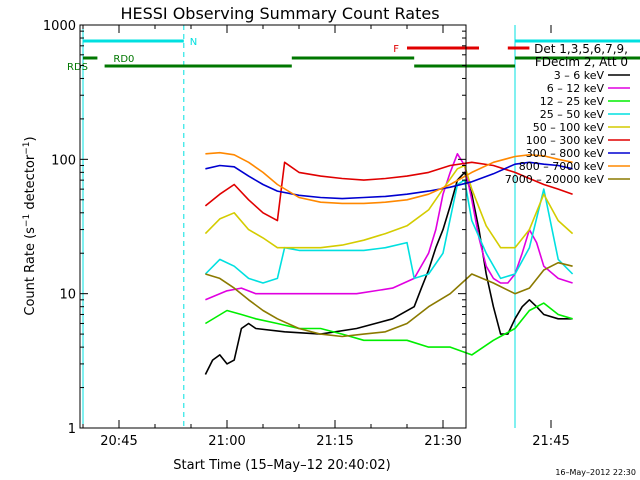 The height and width of the screenshot is (480, 640). I want to click on state-label-f: F, so click(396, 49).